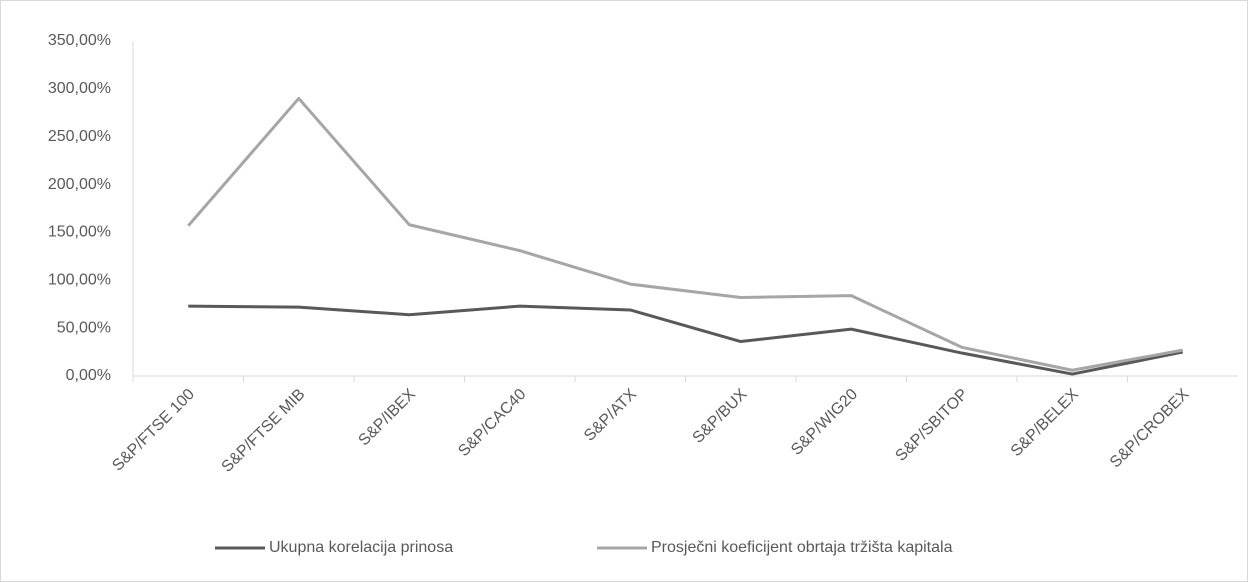 Image resolution: width=1248 pixels, height=582 pixels. What do you see at coordinates (79, 88) in the screenshot?
I see `y-tick-label: 300,00%` at bounding box center [79, 88].